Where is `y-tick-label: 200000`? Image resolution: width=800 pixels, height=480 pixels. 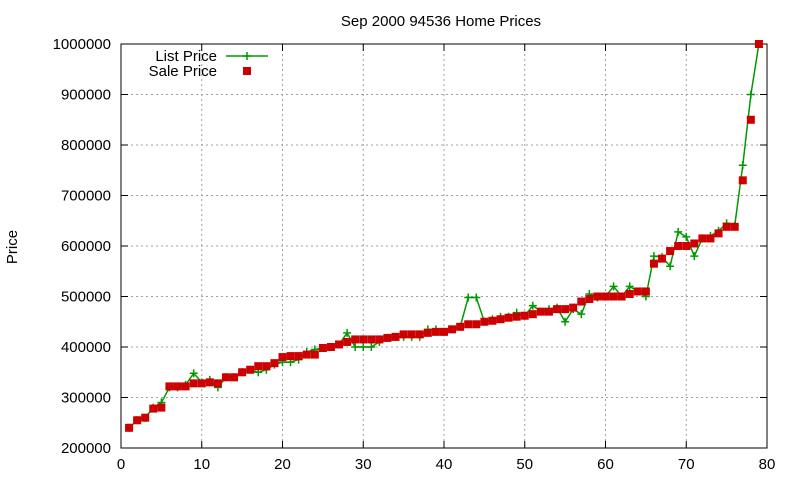
y-tick-label: 200000 is located at coordinates (86, 448).